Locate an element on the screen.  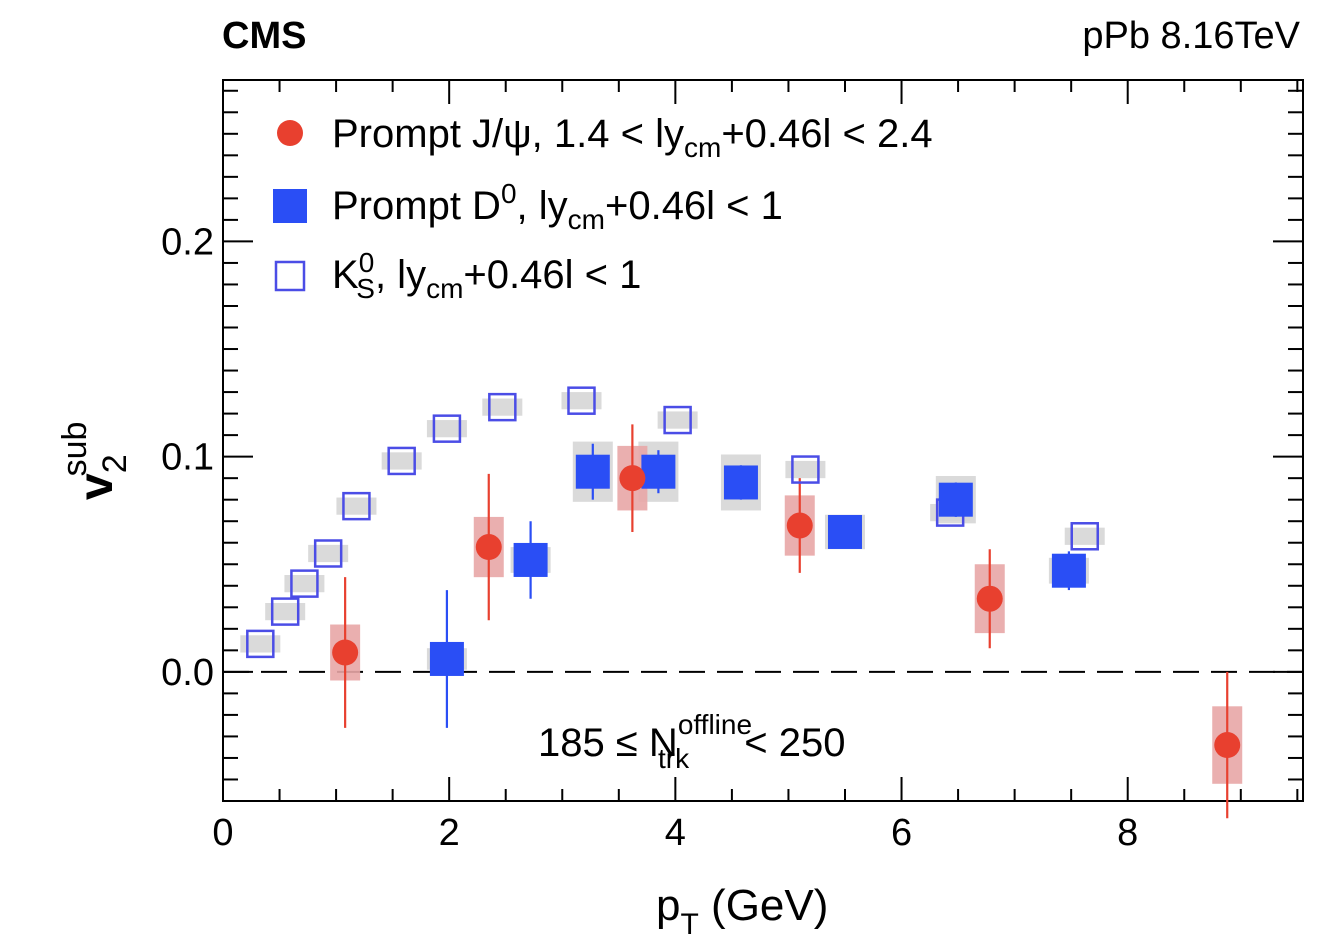
x-tick-label: 8 is located at coordinates (1127, 833).